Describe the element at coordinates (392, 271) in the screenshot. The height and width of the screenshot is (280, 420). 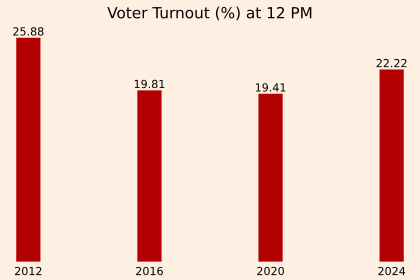
I see `x-tick-label: 2024` at that location.